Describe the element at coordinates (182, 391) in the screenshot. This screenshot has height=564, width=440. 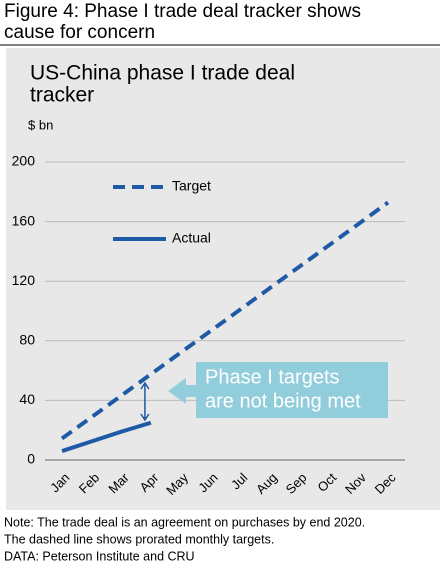
I see `annotation-arrow` at that location.